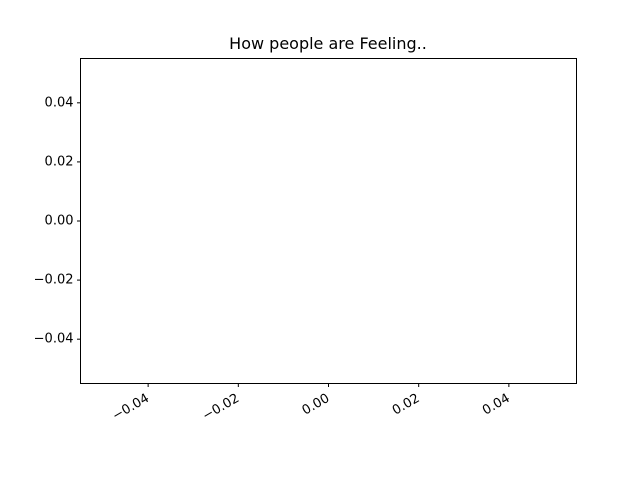  Describe the element at coordinates (328, 43) in the screenshot. I see `chart-title: How people are Feeling..` at that location.